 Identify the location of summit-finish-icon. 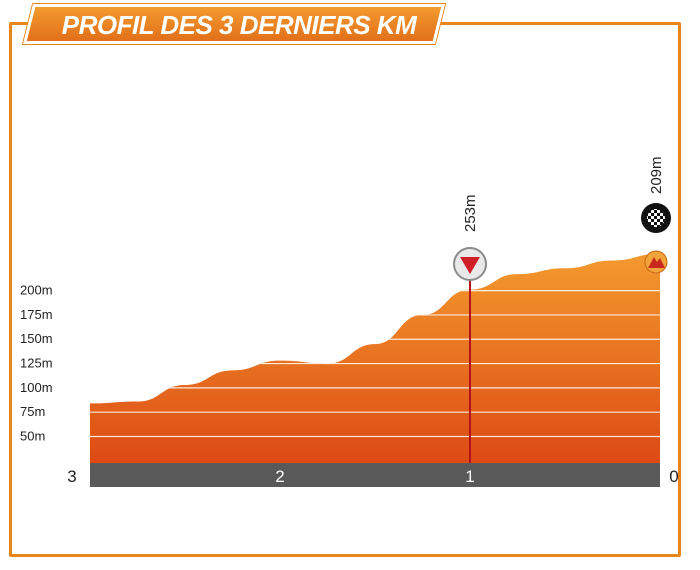
(656, 262).